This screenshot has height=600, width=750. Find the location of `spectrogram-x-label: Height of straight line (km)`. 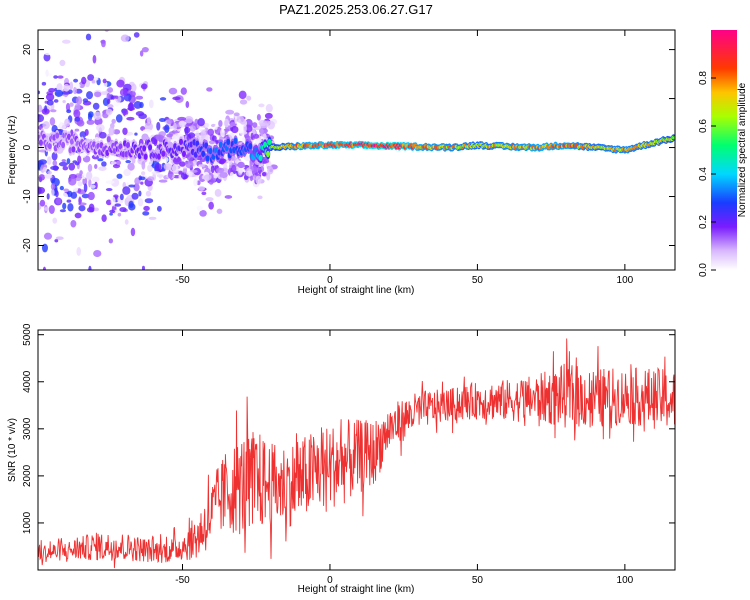

spectrogram-x-label: Height of straight line (km) is located at coordinates (356, 290).